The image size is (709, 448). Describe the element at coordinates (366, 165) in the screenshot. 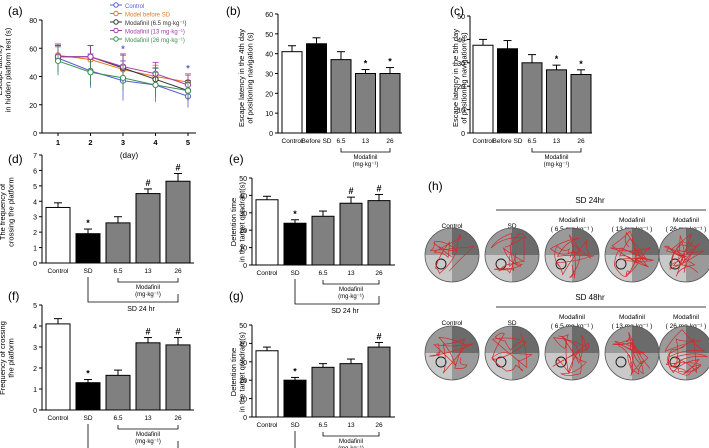

I see `group-label-b: (mg·kg⁻¹)` at that location.